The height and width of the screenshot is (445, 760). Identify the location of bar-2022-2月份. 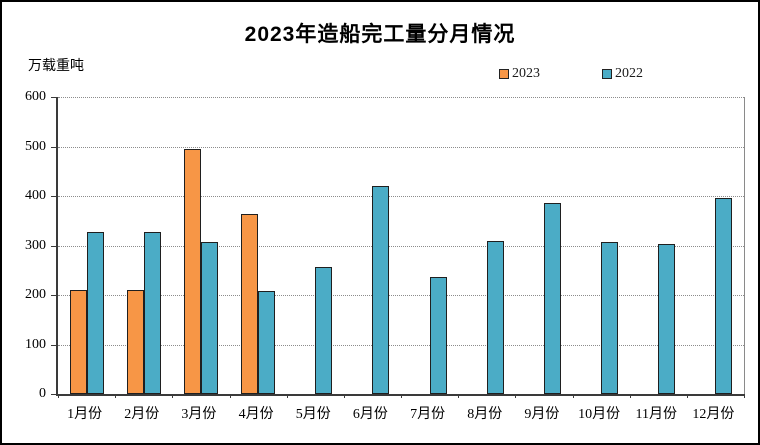
(152, 313).